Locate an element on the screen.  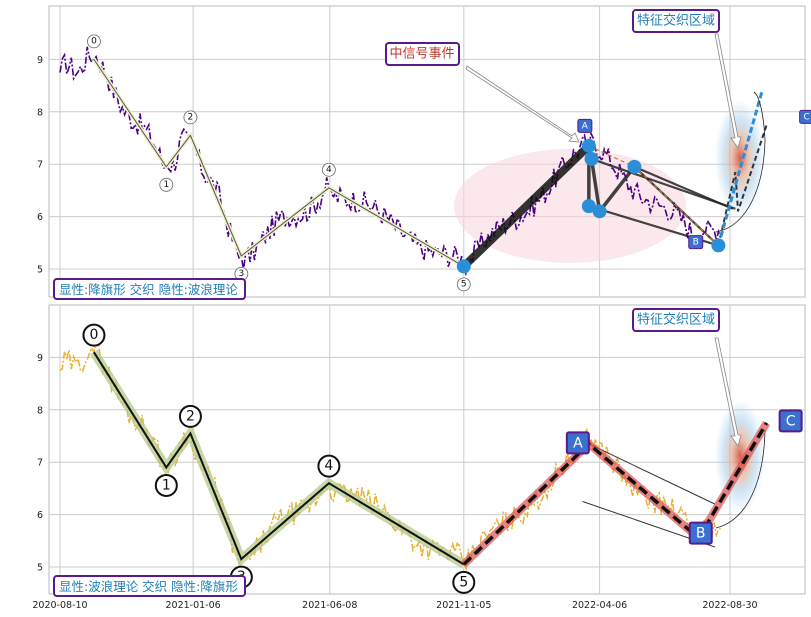
flag-curve is located at coordinates (740, 479).